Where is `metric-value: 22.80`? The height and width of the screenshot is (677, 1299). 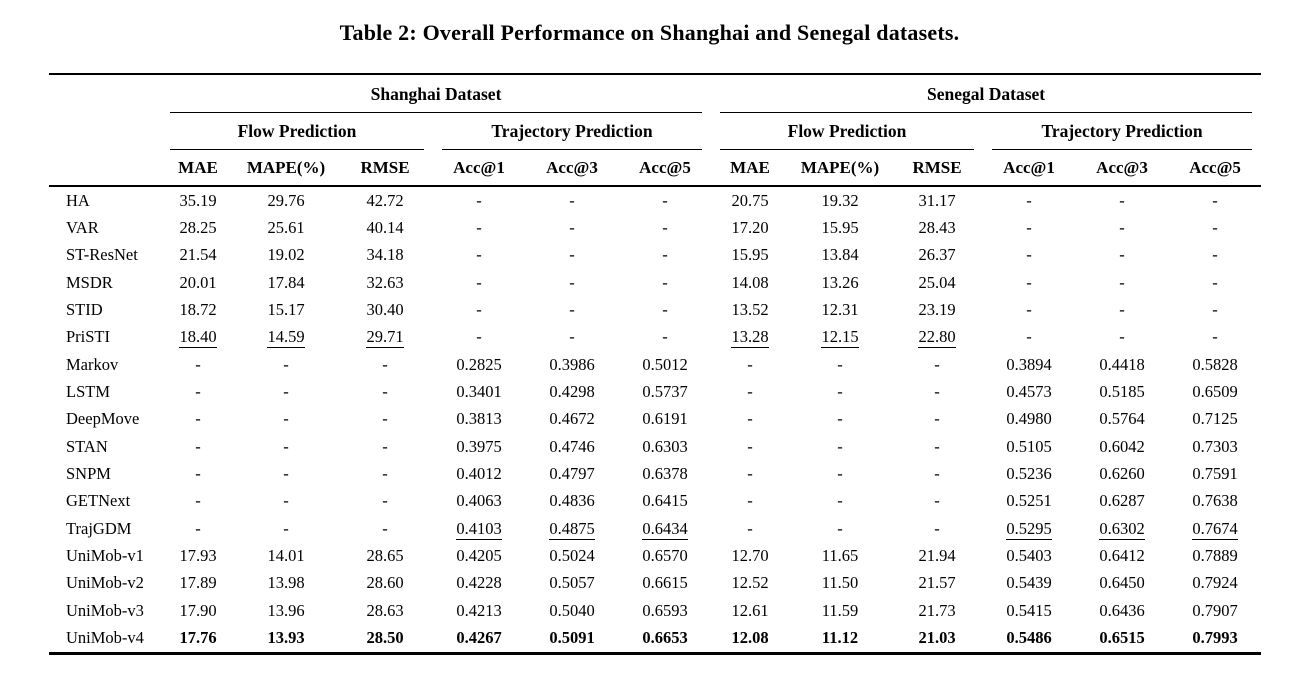 metric-value: 22.80 is located at coordinates (937, 338).